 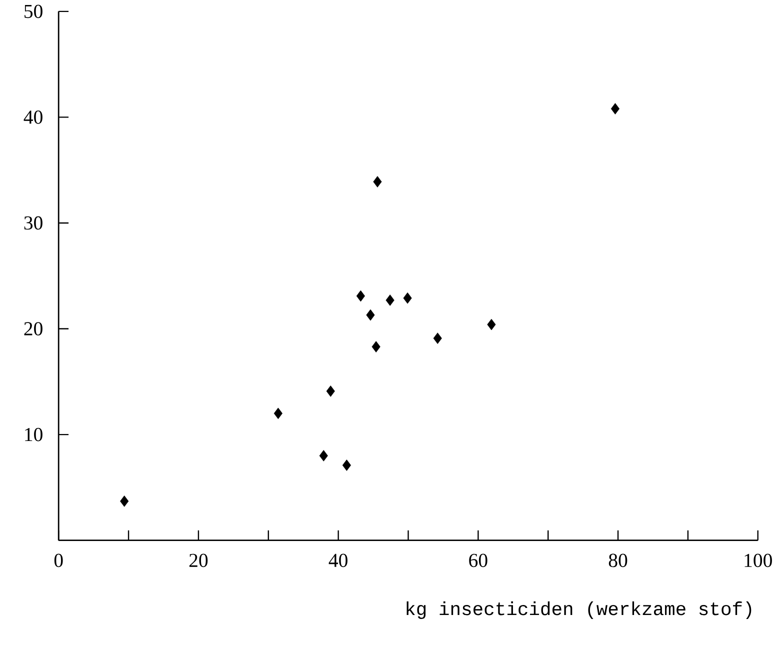 What do you see at coordinates (758, 561) in the screenshot?
I see `x-tick-label: 100` at bounding box center [758, 561].